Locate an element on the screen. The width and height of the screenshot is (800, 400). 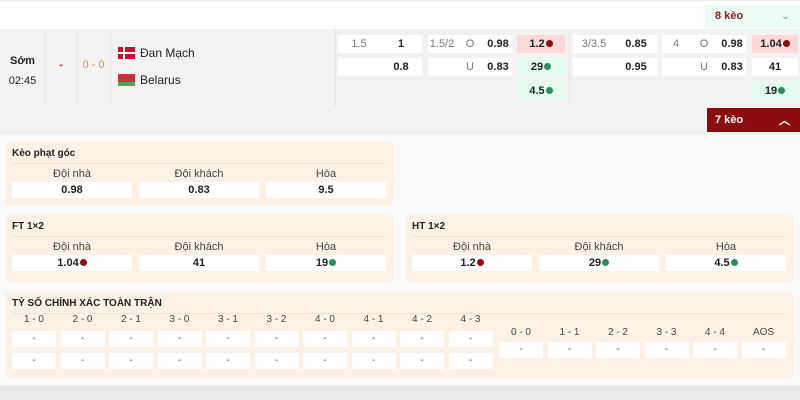
odds: 1 is located at coordinates (401, 44).